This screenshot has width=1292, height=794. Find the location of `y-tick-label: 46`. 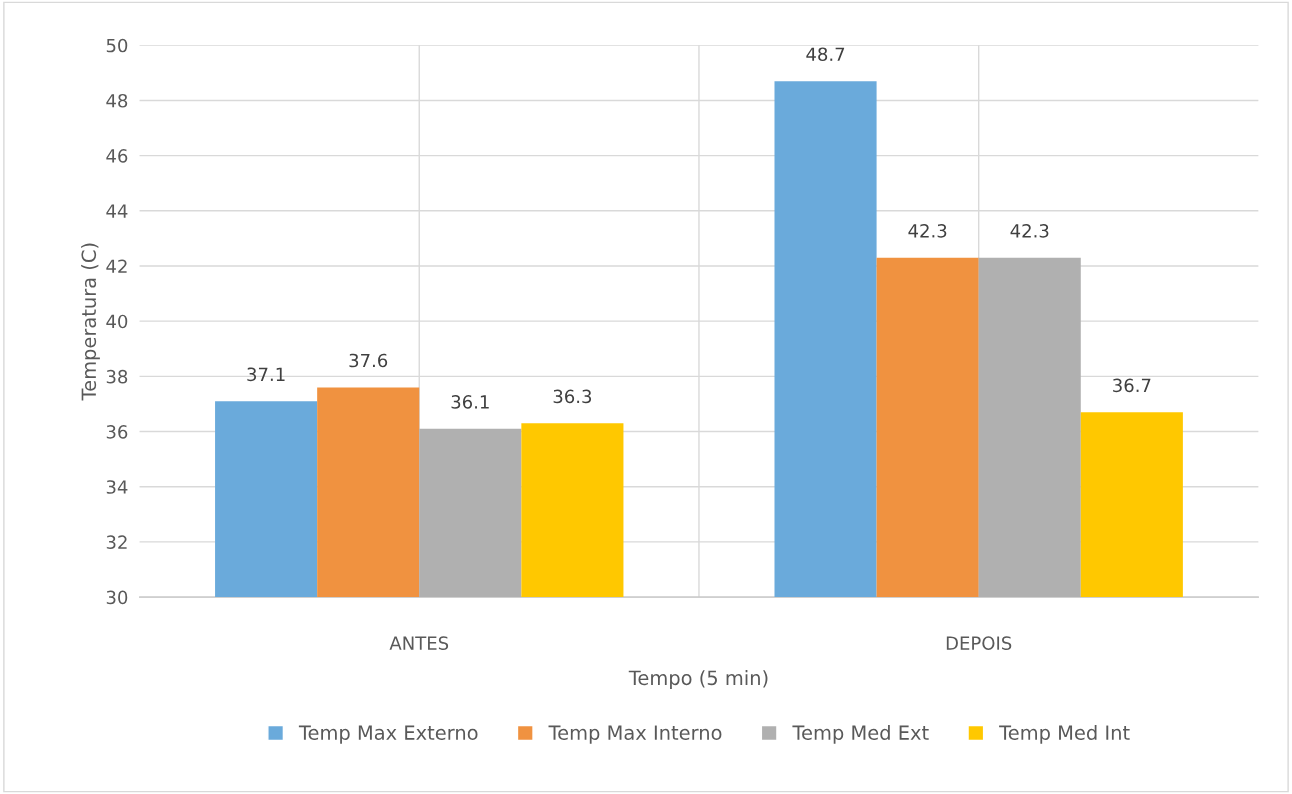

y-tick-label: 46 is located at coordinates (117, 156).